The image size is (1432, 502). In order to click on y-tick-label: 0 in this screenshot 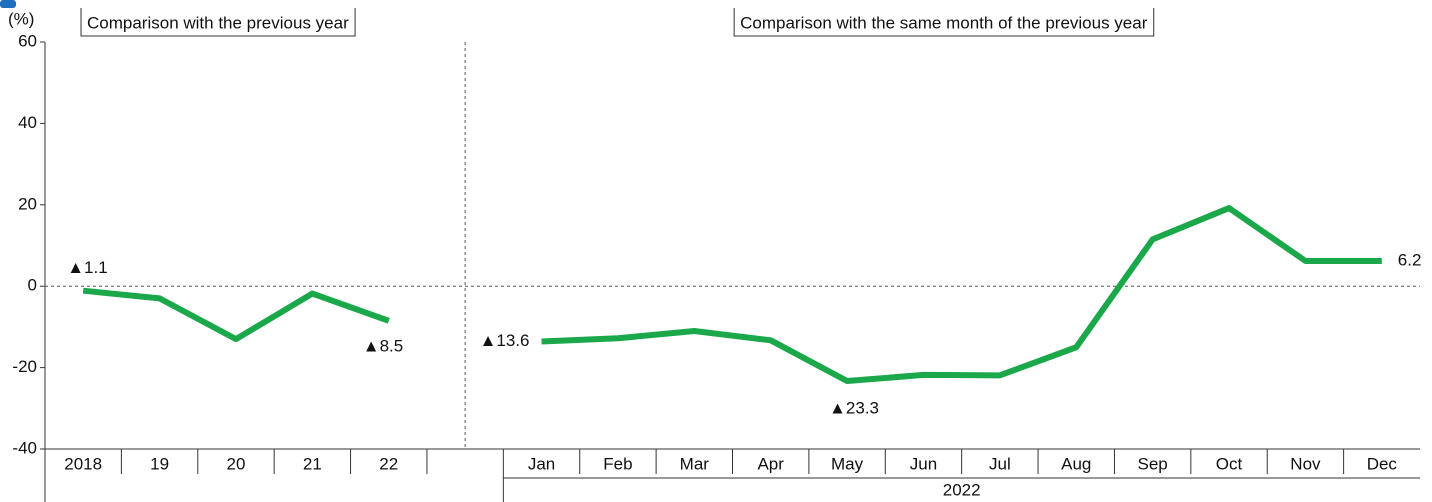, I will do `click(32, 285)`.